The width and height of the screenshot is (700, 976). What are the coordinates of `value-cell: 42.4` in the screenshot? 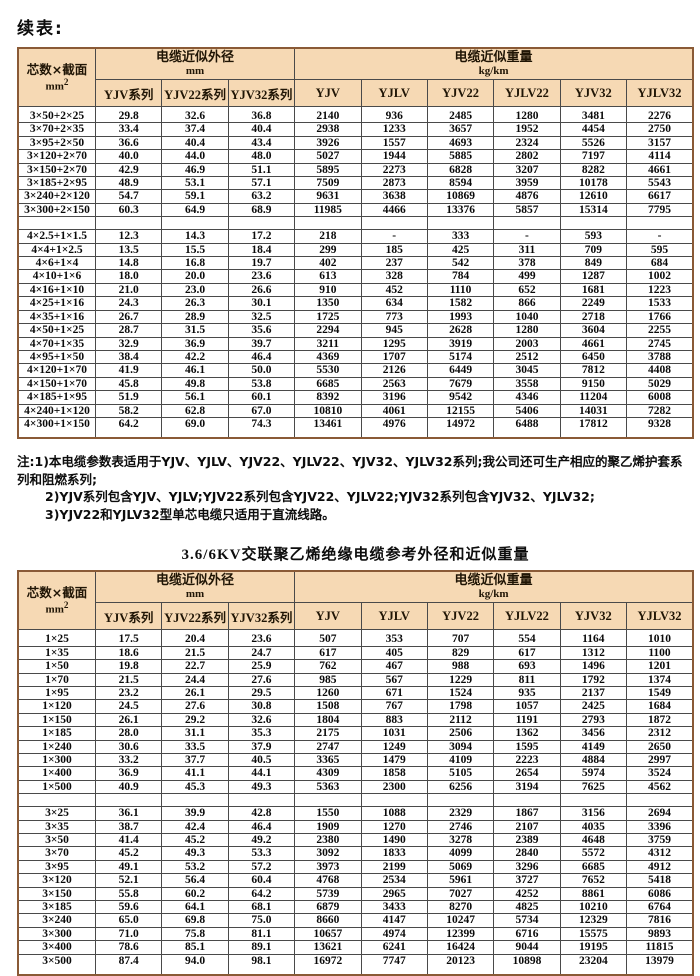 It's located at (195, 827).